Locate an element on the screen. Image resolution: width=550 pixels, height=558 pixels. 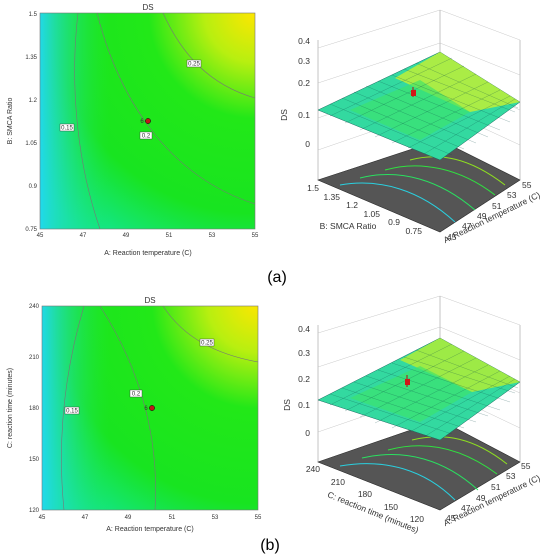
surface-b-z-ticks: 0 0.1 0.2 0.3 0.4 is located at coordinates (304, 381).